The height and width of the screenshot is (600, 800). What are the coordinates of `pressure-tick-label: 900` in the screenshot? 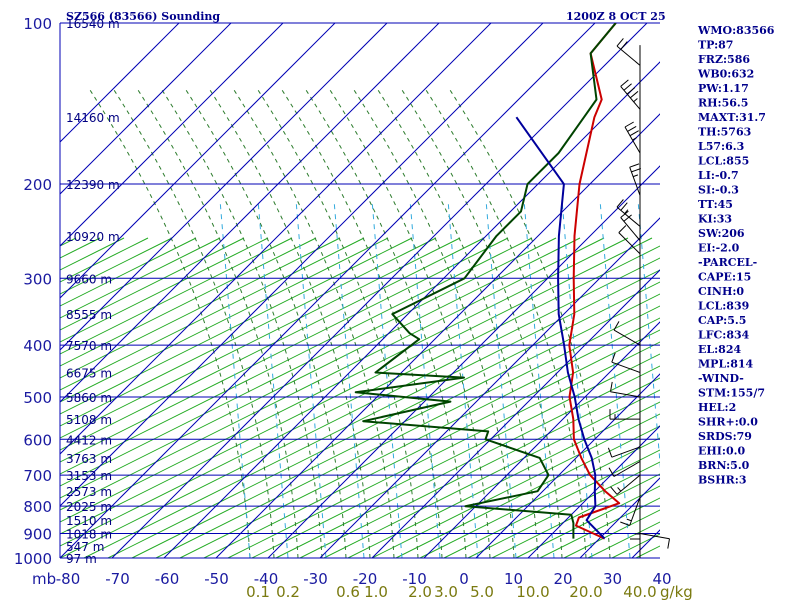 It's located at (37, 535).